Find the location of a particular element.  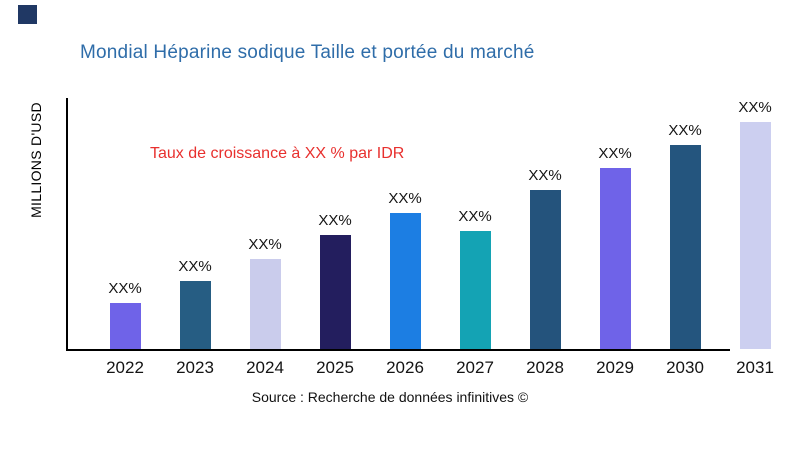

bar-group-2023: XX% 2023 is located at coordinates (195, 317).